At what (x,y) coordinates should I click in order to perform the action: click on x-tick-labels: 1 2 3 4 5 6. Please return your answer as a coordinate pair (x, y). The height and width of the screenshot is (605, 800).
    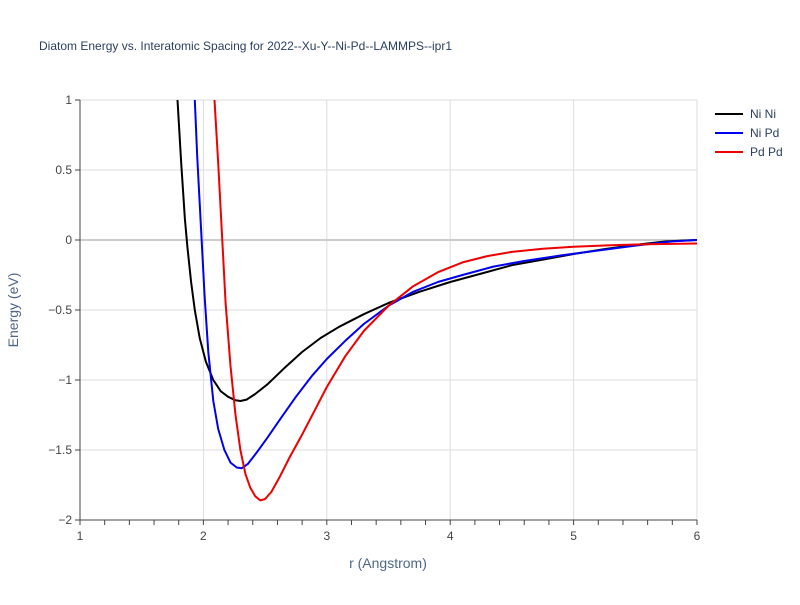
    Looking at the image, I should click on (389, 536).